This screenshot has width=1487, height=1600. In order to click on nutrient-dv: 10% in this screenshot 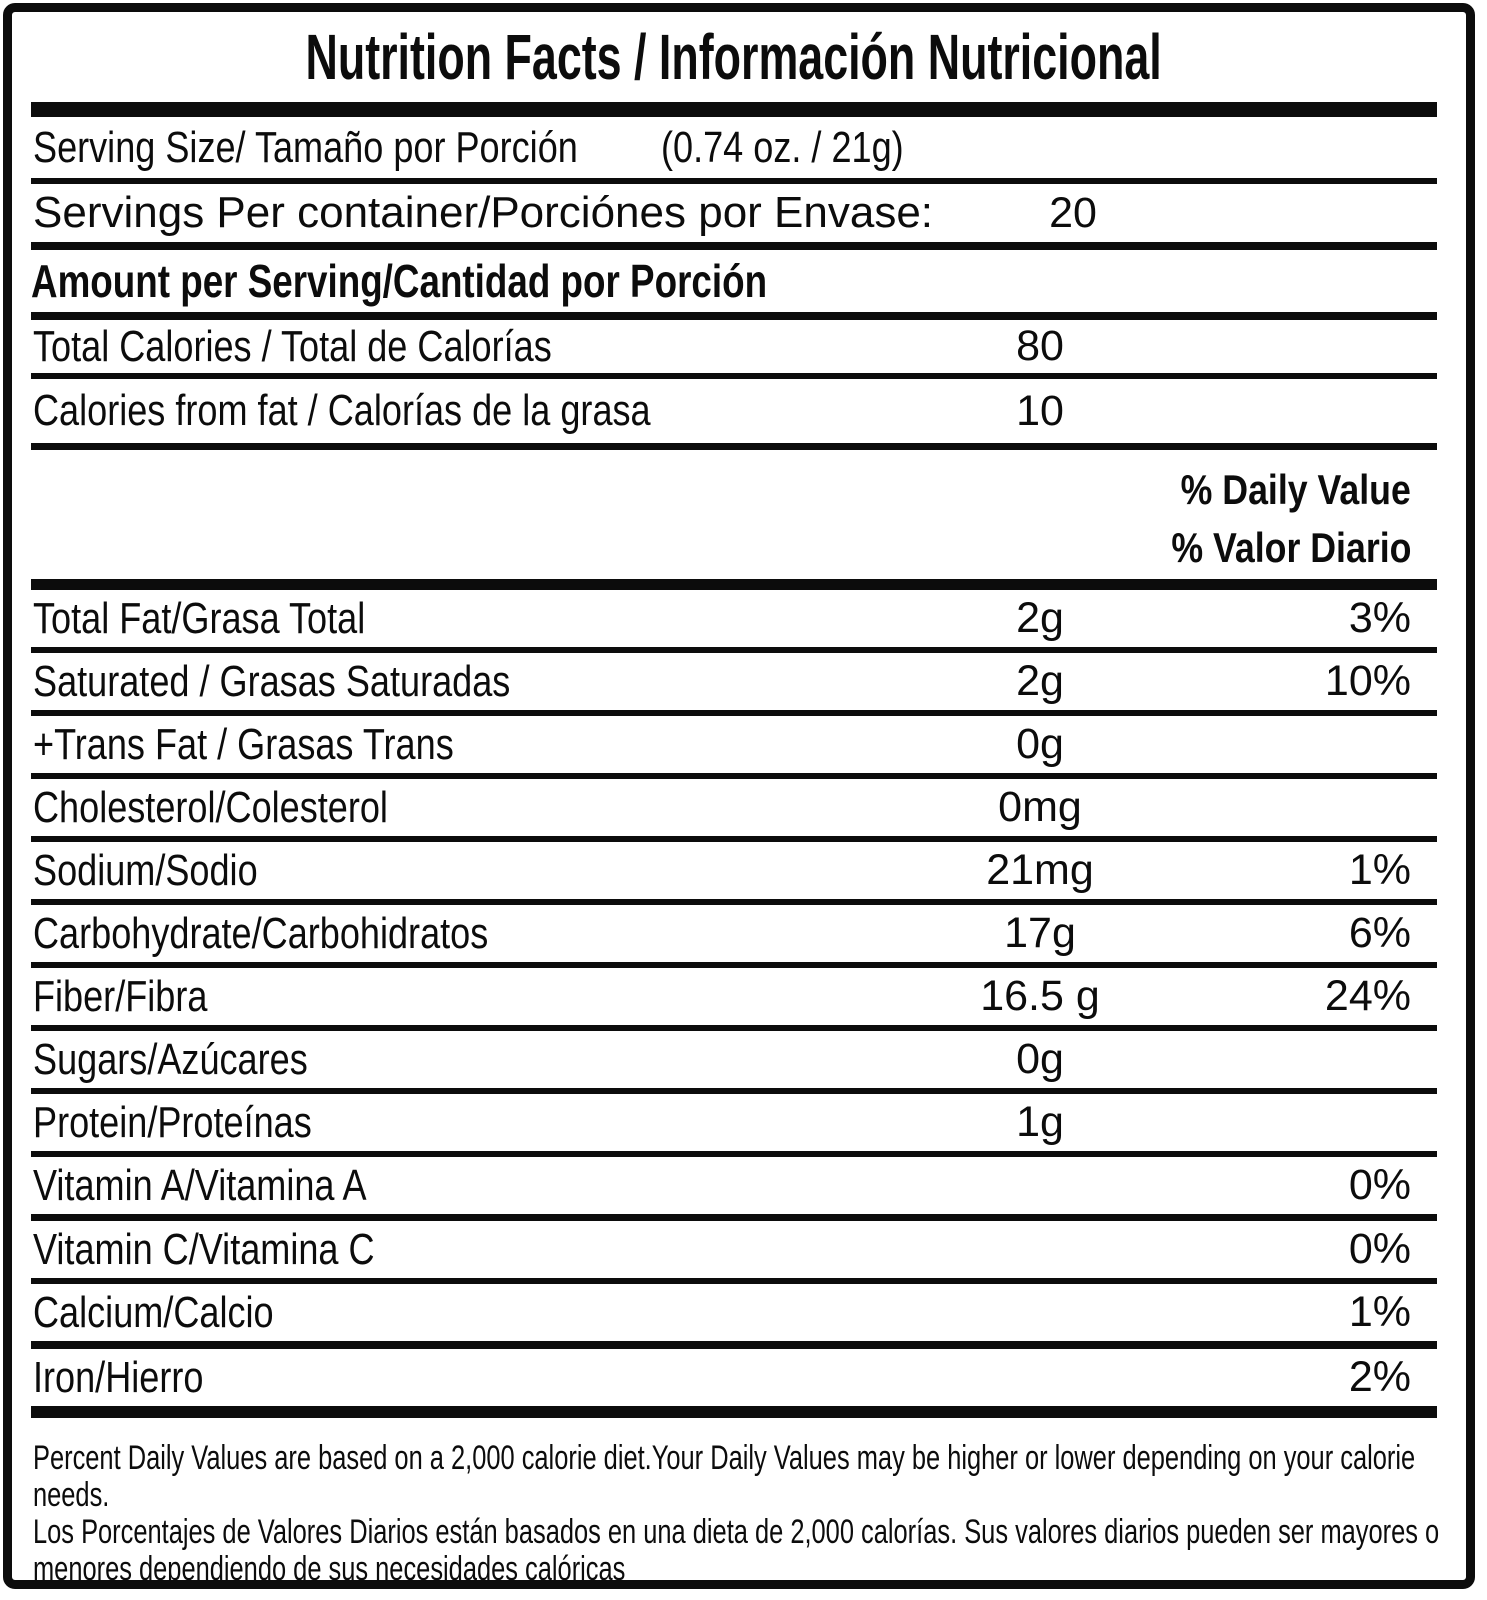, I will do `click(1367, 681)`.